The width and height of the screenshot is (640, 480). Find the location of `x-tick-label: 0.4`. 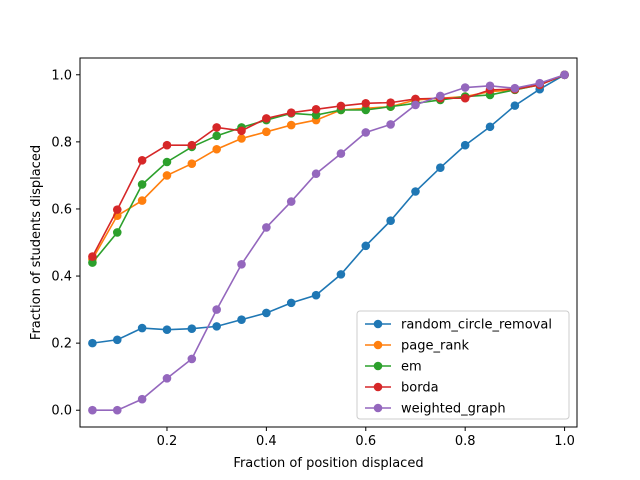

x-tick-label: 0.4 is located at coordinates (266, 441).